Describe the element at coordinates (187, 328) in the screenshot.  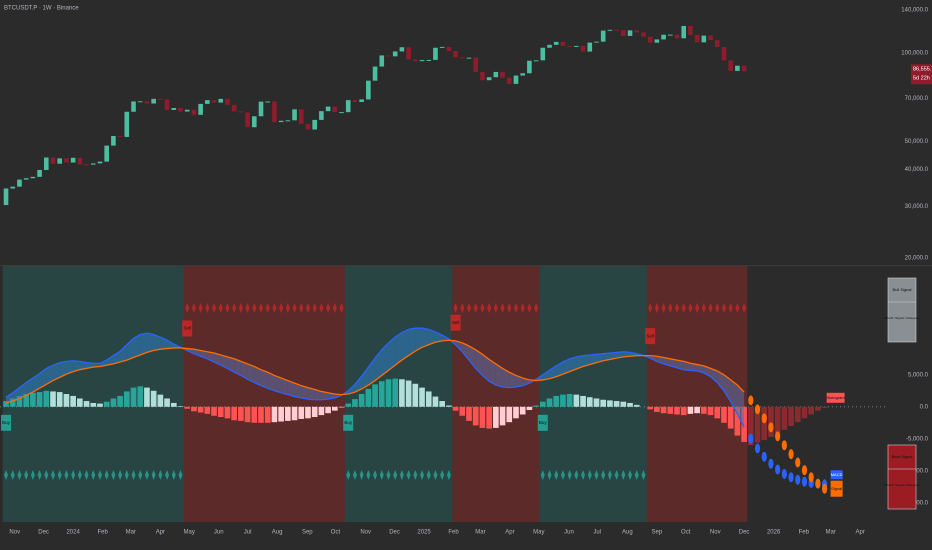
I see `signal-label: Sell` at that location.